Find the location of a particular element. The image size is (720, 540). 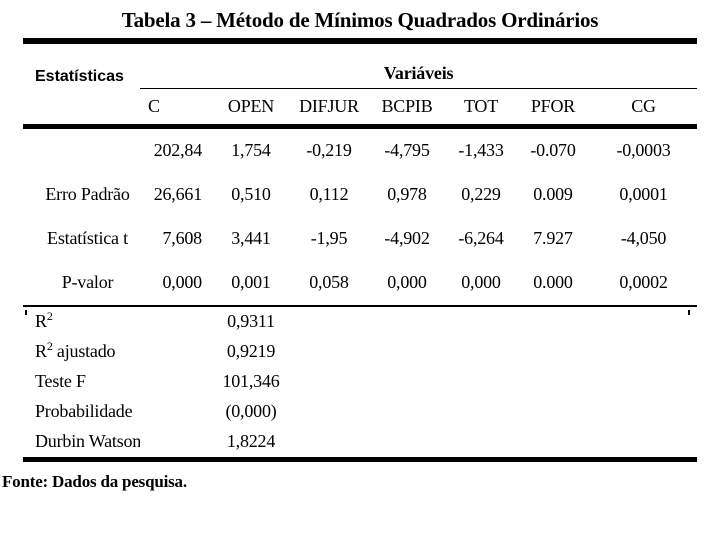

table-cell: -4,050 is located at coordinates (643, 238).